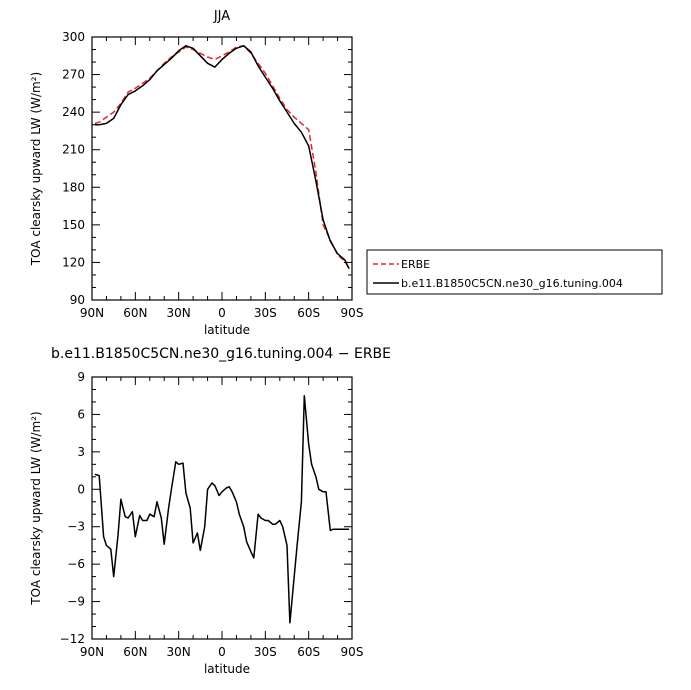 This screenshot has width=691, height=690. What do you see at coordinates (73, 187) in the screenshot?
I see `y-tick-label: 180` at bounding box center [73, 187].